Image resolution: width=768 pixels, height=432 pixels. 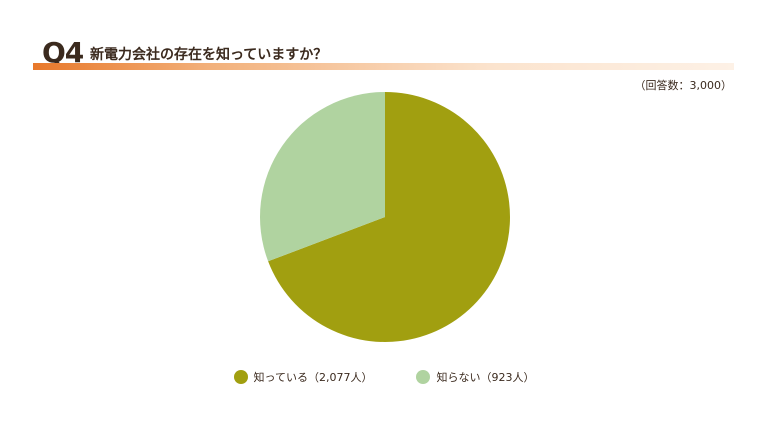 What do you see at coordinates (209, 55) in the screenshot?
I see `question-title: 新電力会社の存在を知っていますか？` at bounding box center [209, 55].